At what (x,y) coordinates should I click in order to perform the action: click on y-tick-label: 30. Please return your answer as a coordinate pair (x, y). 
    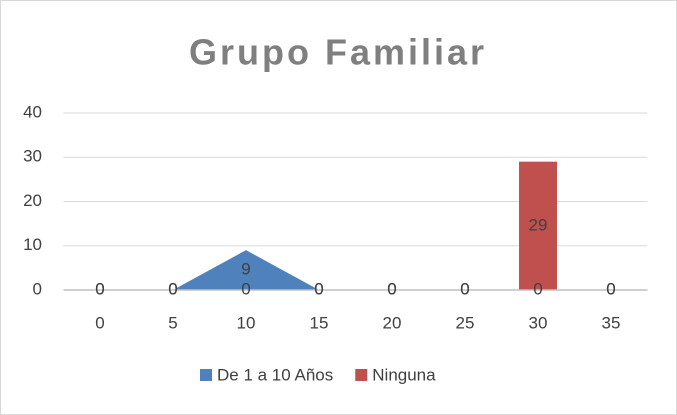
    Looking at the image, I should click on (32, 156).